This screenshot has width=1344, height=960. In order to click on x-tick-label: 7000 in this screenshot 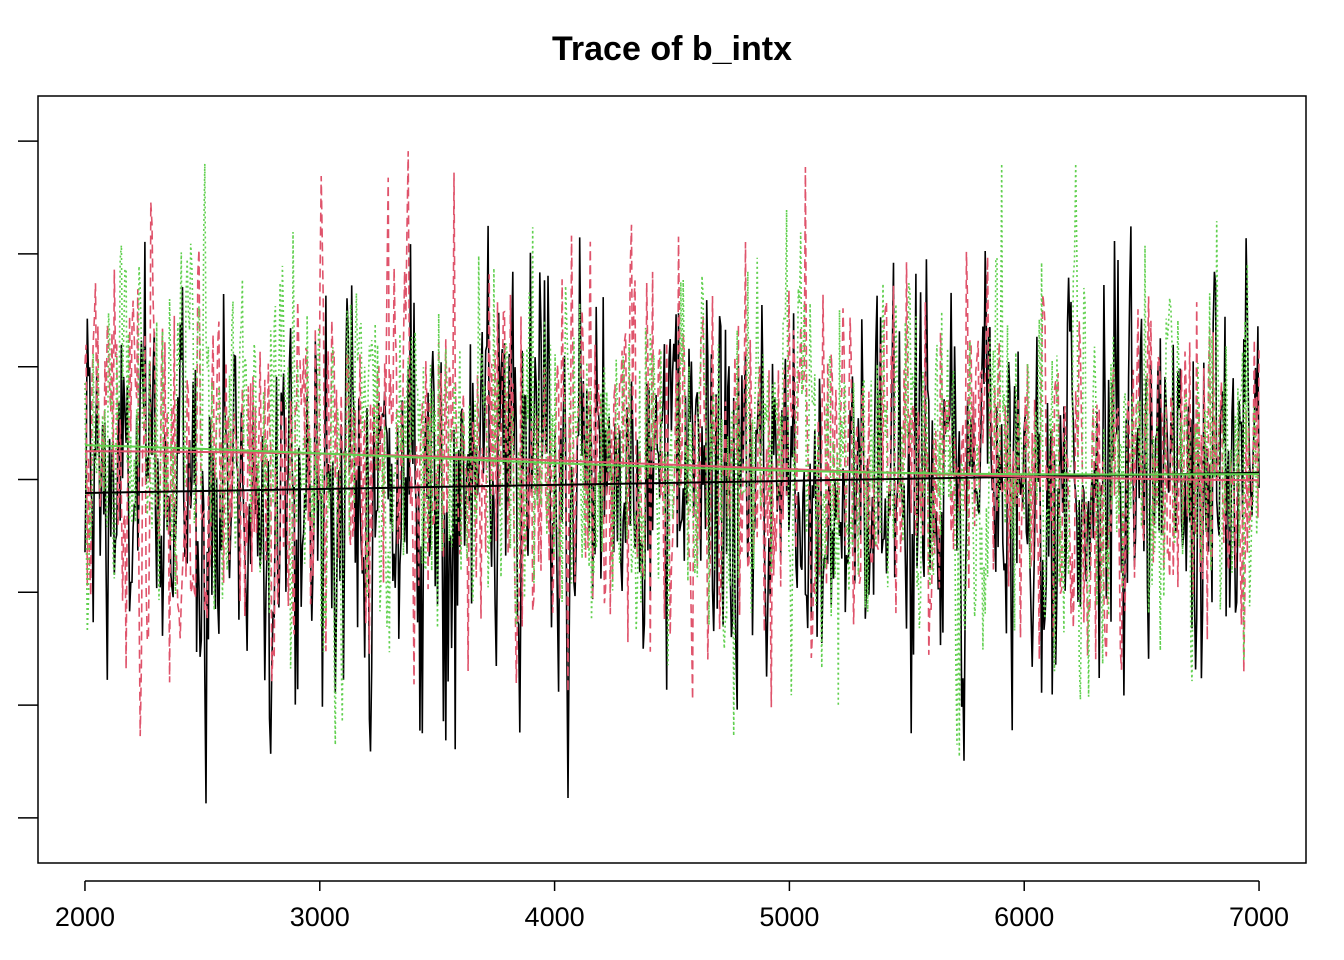, I will do `click(1259, 917)`.